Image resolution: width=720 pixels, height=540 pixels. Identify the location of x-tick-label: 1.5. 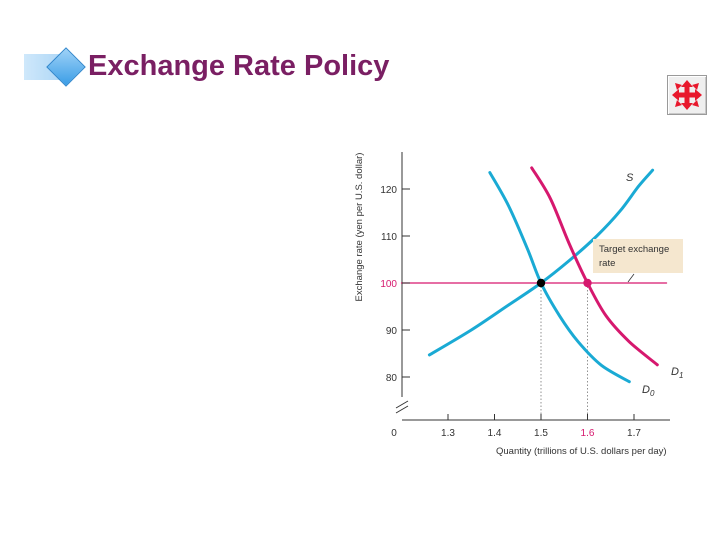
(541, 433).